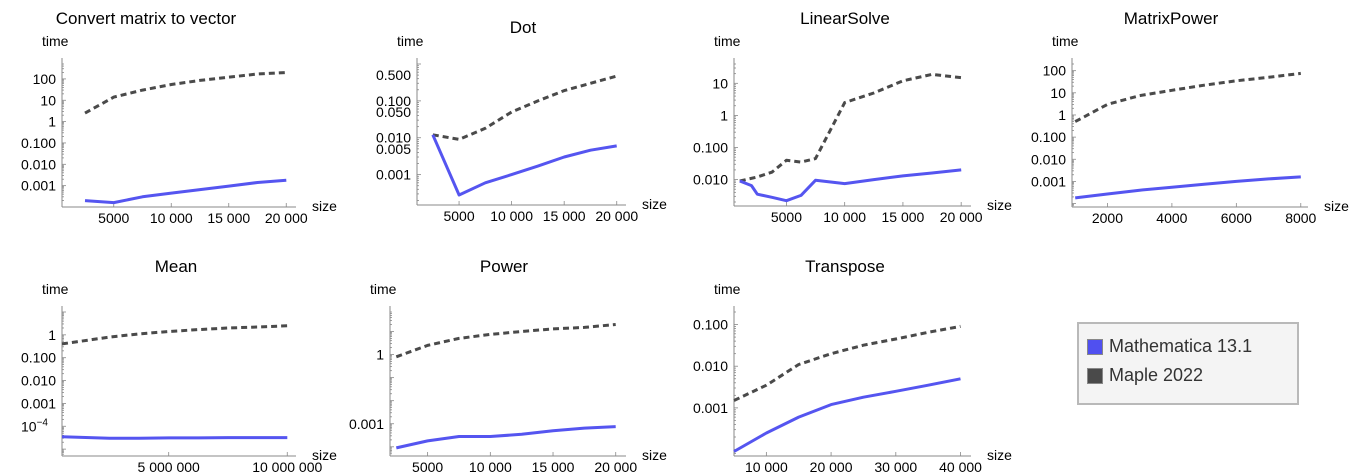 Image resolution: width=1353 pixels, height=475 pixels. What do you see at coordinates (176, 266) in the screenshot?
I see `chart-title: Mean` at bounding box center [176, 266].